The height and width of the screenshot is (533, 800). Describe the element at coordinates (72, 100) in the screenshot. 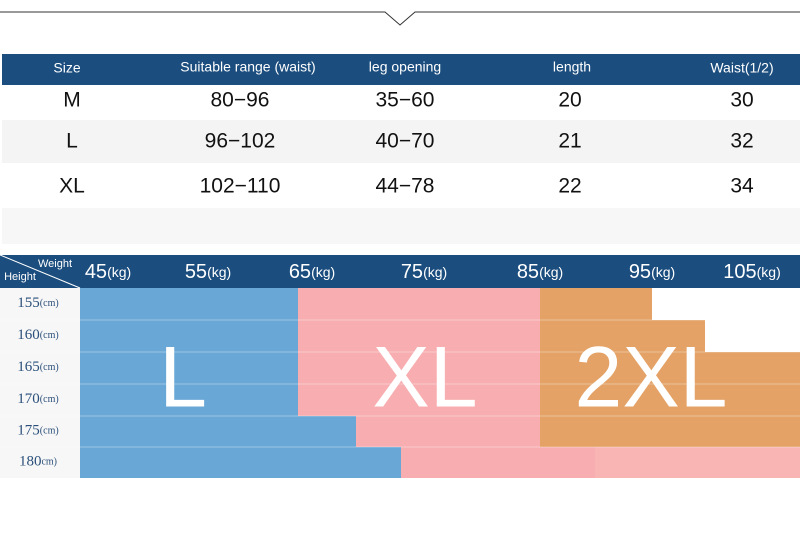

I see `table-cell: M` at that location.